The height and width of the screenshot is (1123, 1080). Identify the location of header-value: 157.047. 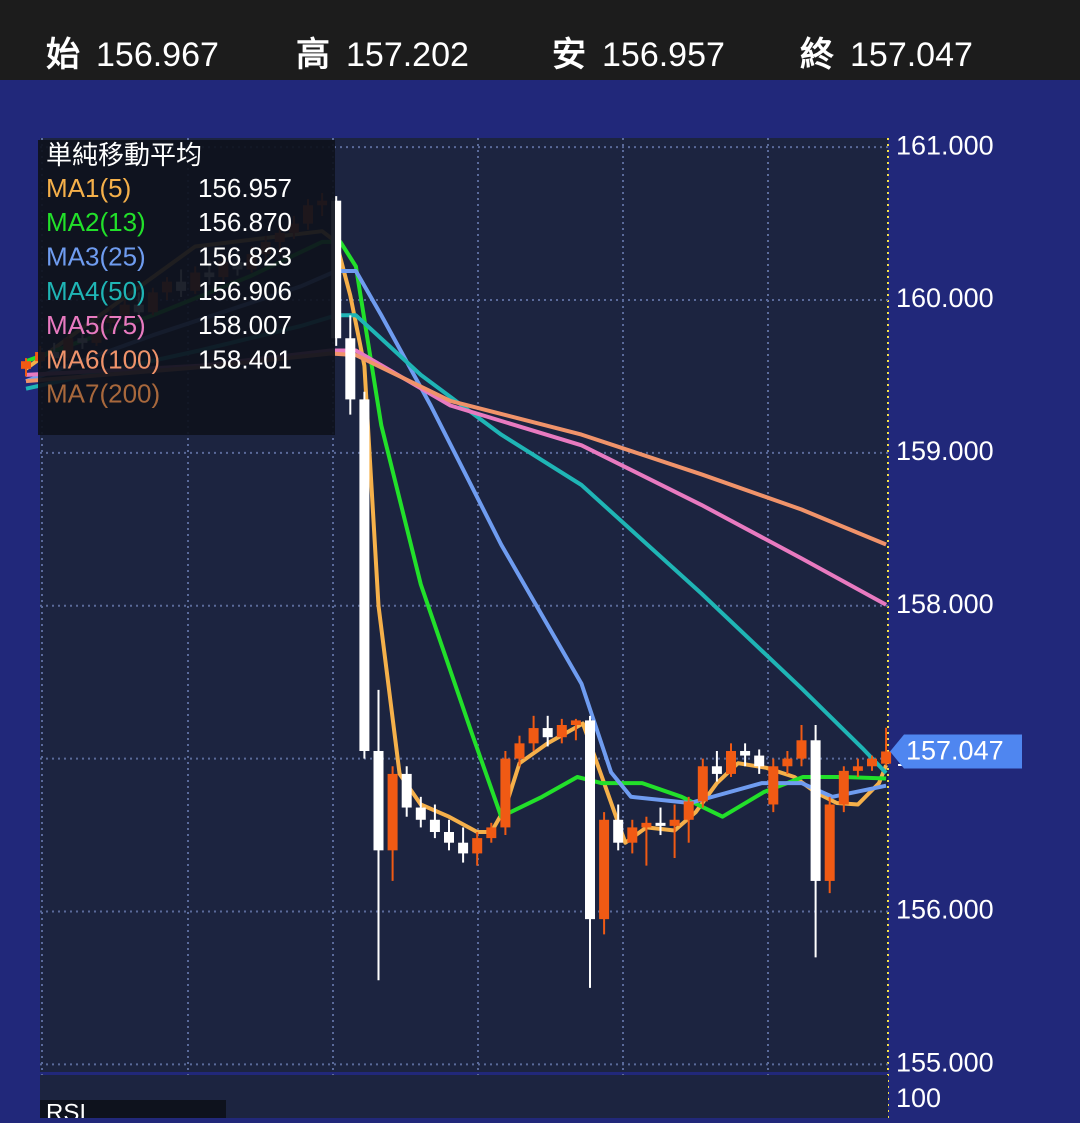
(911, 55).